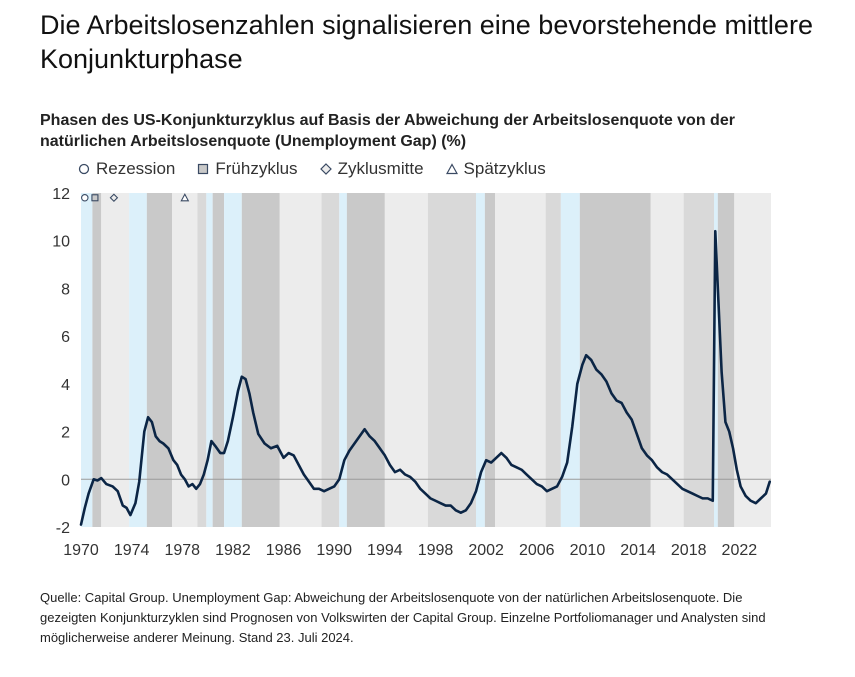 Image resolution: width=855 pixels, height=677 pixels. I want to click on marker-early, so click(95, 198).